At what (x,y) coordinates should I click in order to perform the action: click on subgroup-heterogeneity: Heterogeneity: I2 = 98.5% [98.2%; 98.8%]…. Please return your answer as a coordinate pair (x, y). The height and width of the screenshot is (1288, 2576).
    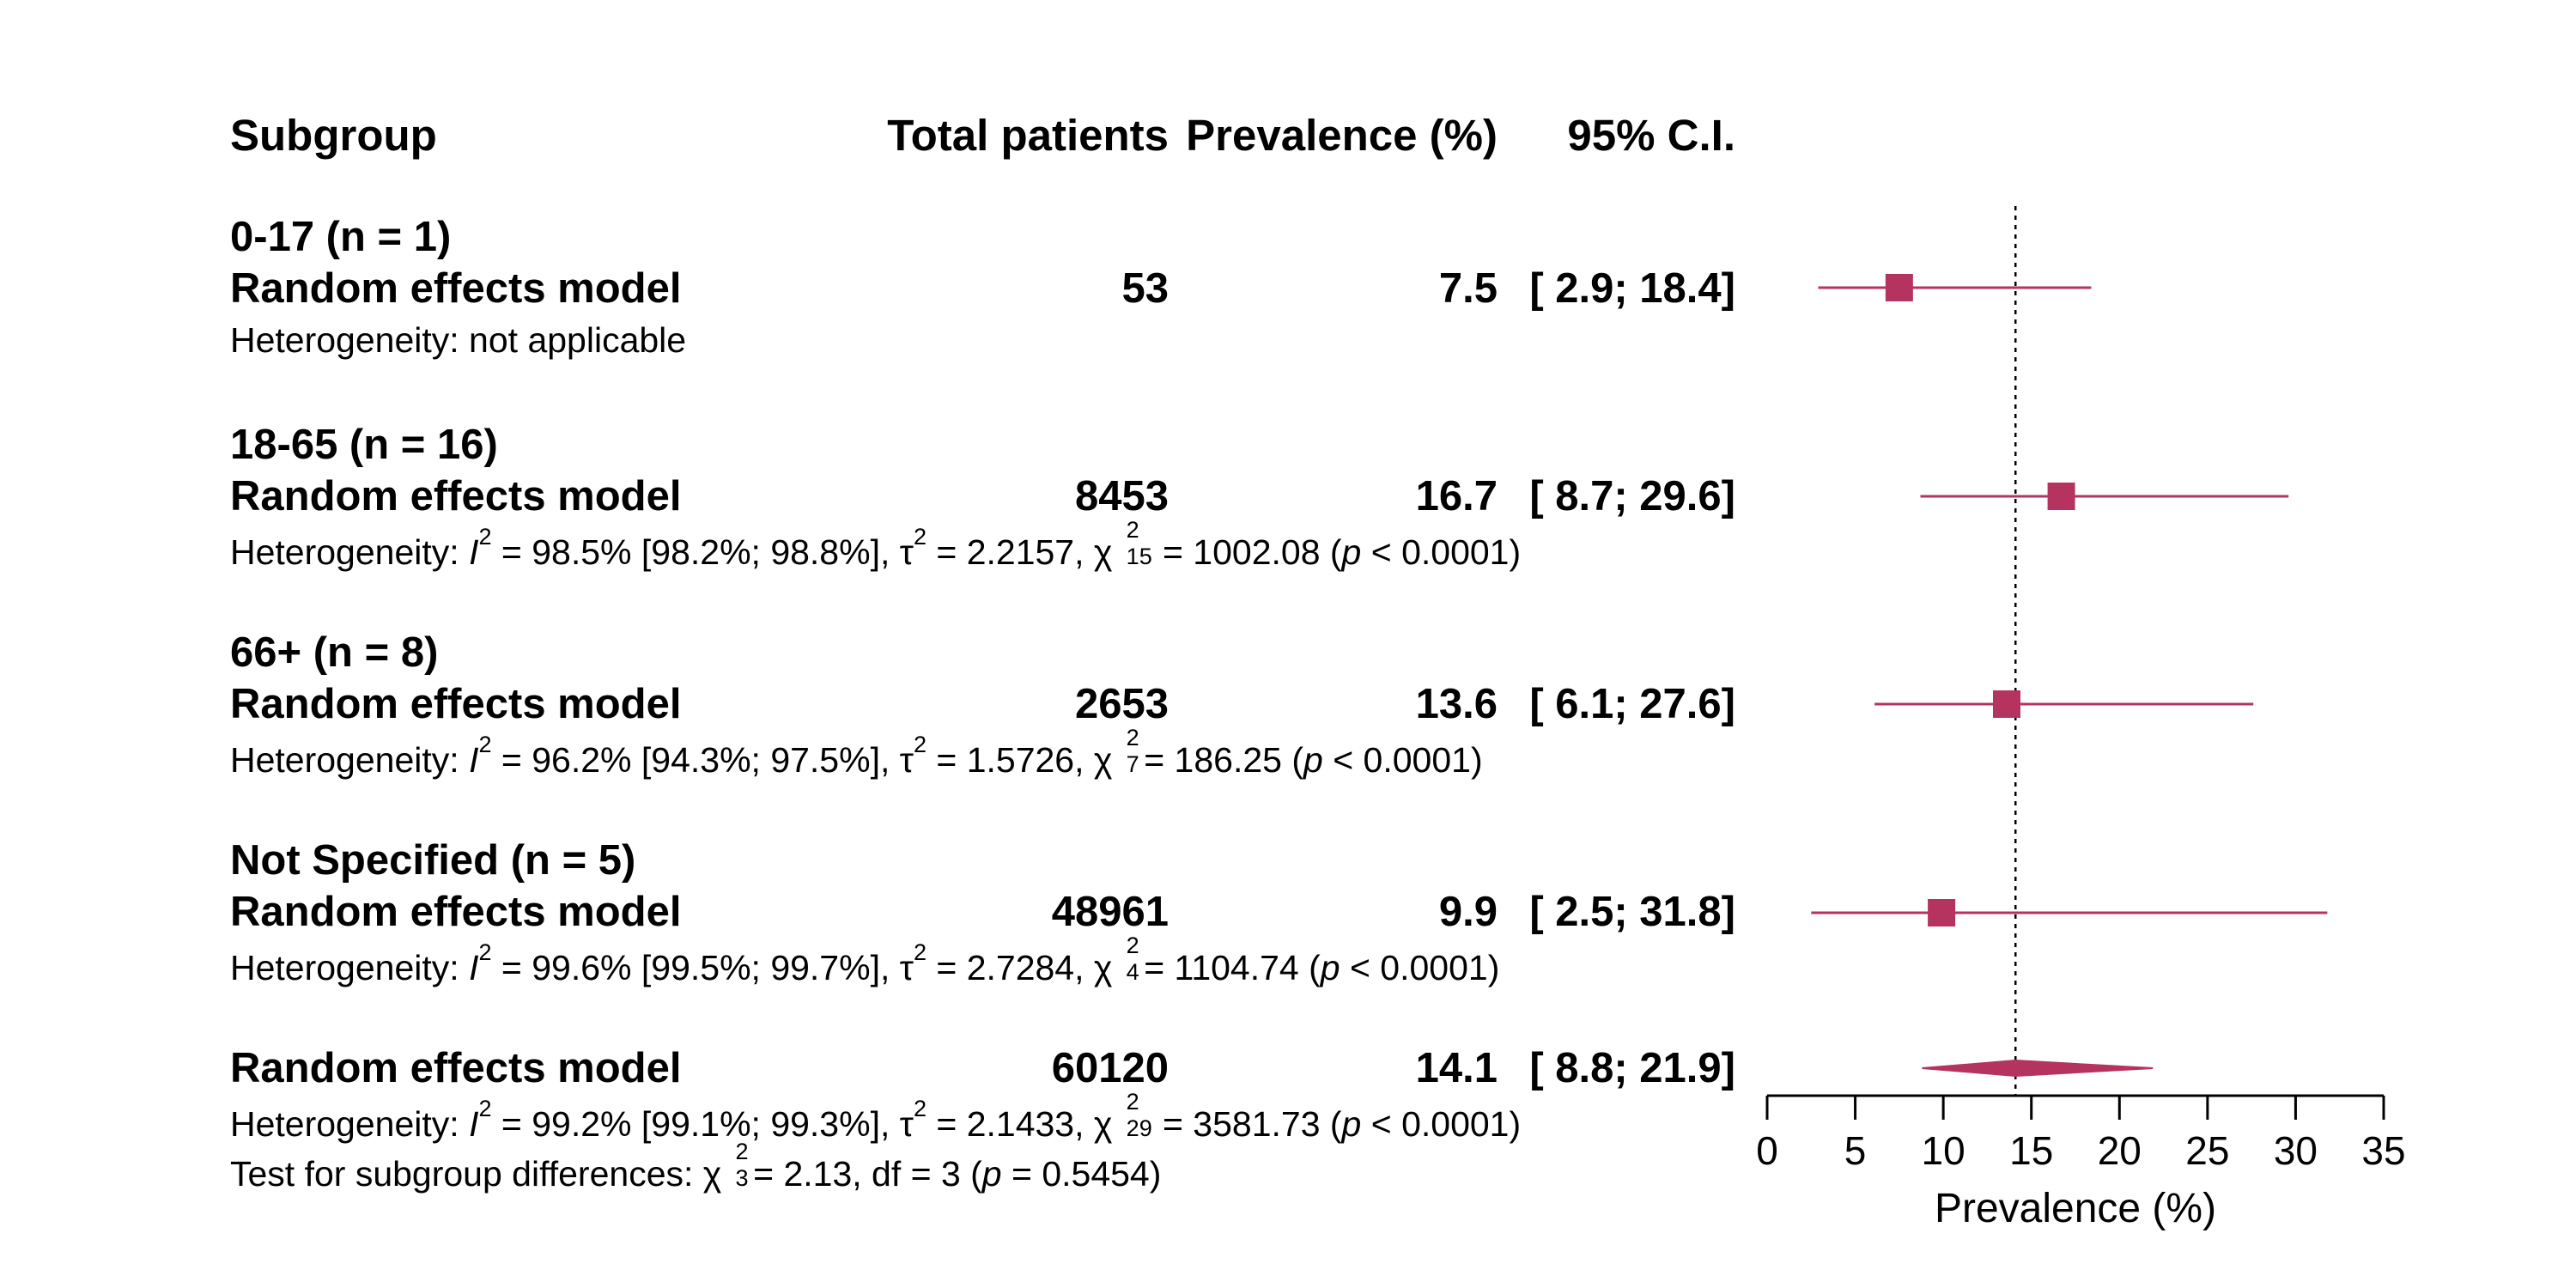
    Looking at the image, I should click on (876, 544).